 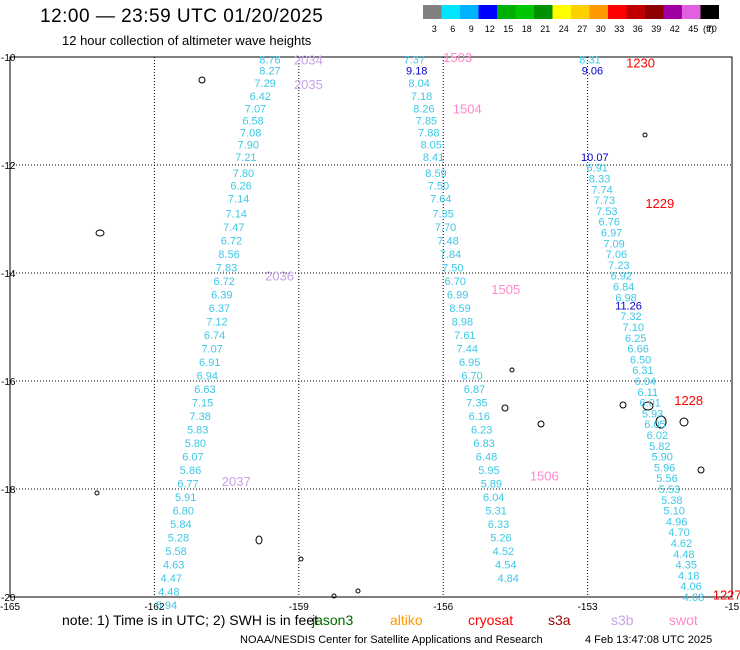 What do you see at coordinates (168, 593) in the screenshot?
I see `swh-value-s3b: 4.48` at bounding box center [168, 593].